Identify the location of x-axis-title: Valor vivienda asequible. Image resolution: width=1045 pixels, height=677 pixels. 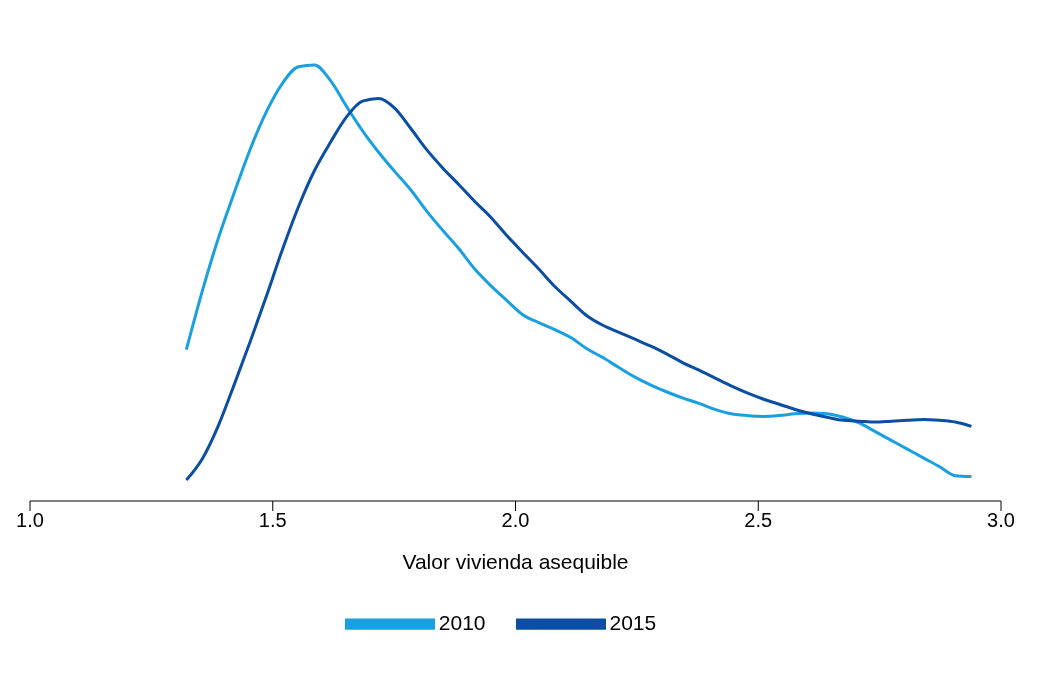
(515, 561).